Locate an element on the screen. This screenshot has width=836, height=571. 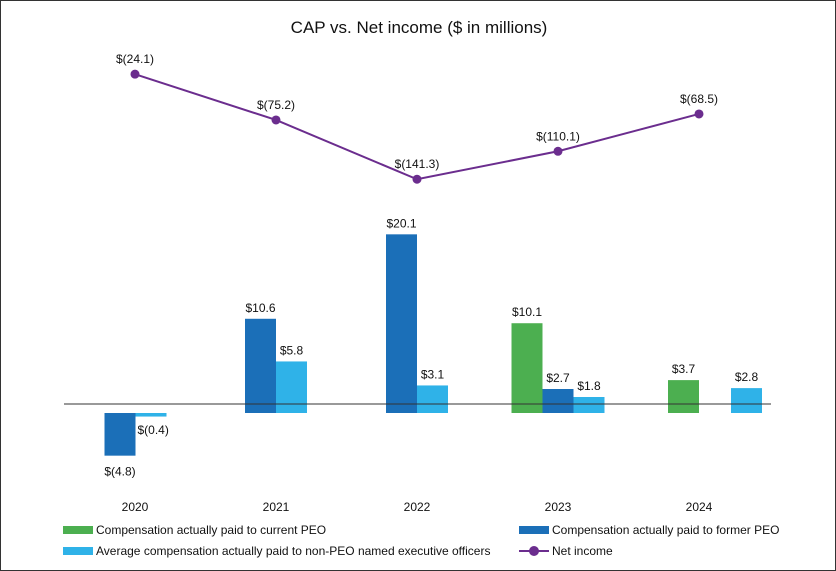
bar-former-peo-2020 is located at coordinates (120, 434).